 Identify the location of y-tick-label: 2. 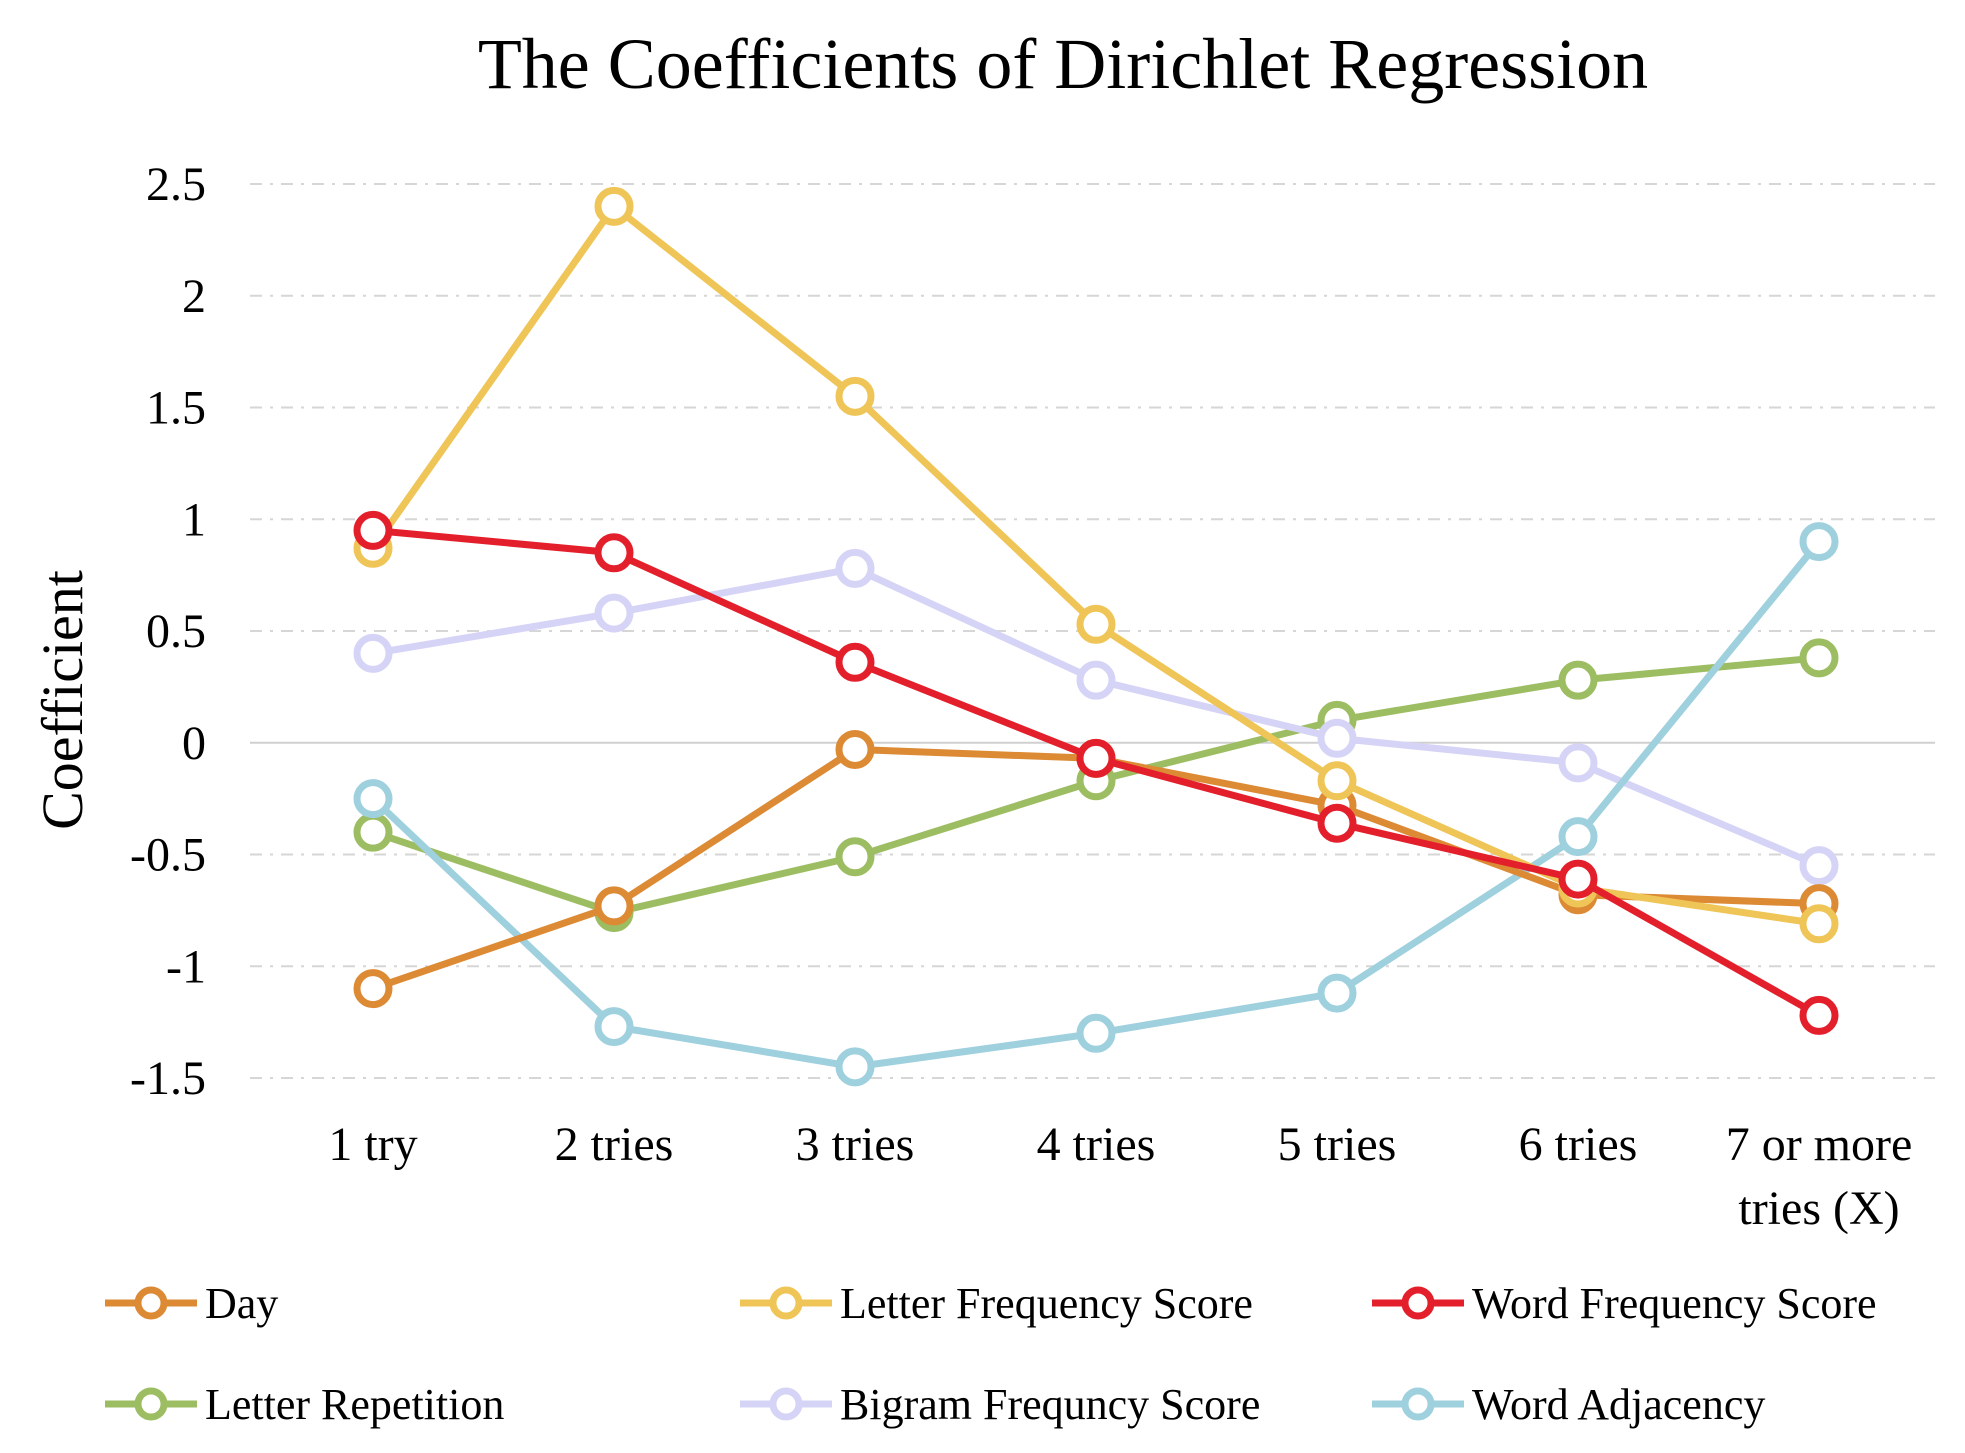
(194, 296).